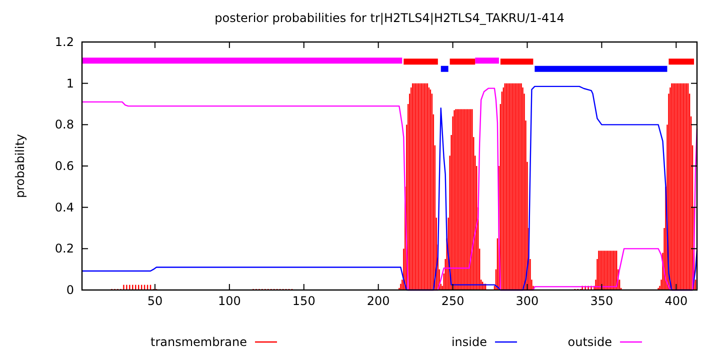 The width and height of the screenshot is (710, 350). What do you see at coordinates (70, 83) in the screenshot?
I see `y-tick-label: 1` at bounding box center [70, 83].